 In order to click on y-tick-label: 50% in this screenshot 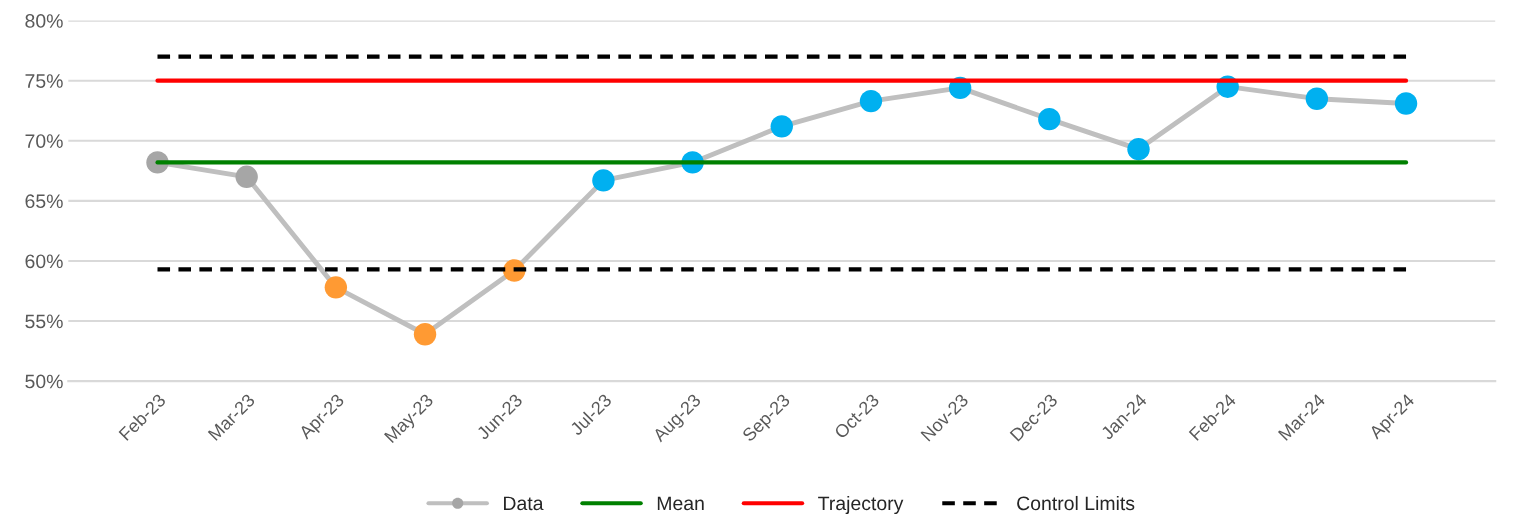, I will do `click(44, 381)`.